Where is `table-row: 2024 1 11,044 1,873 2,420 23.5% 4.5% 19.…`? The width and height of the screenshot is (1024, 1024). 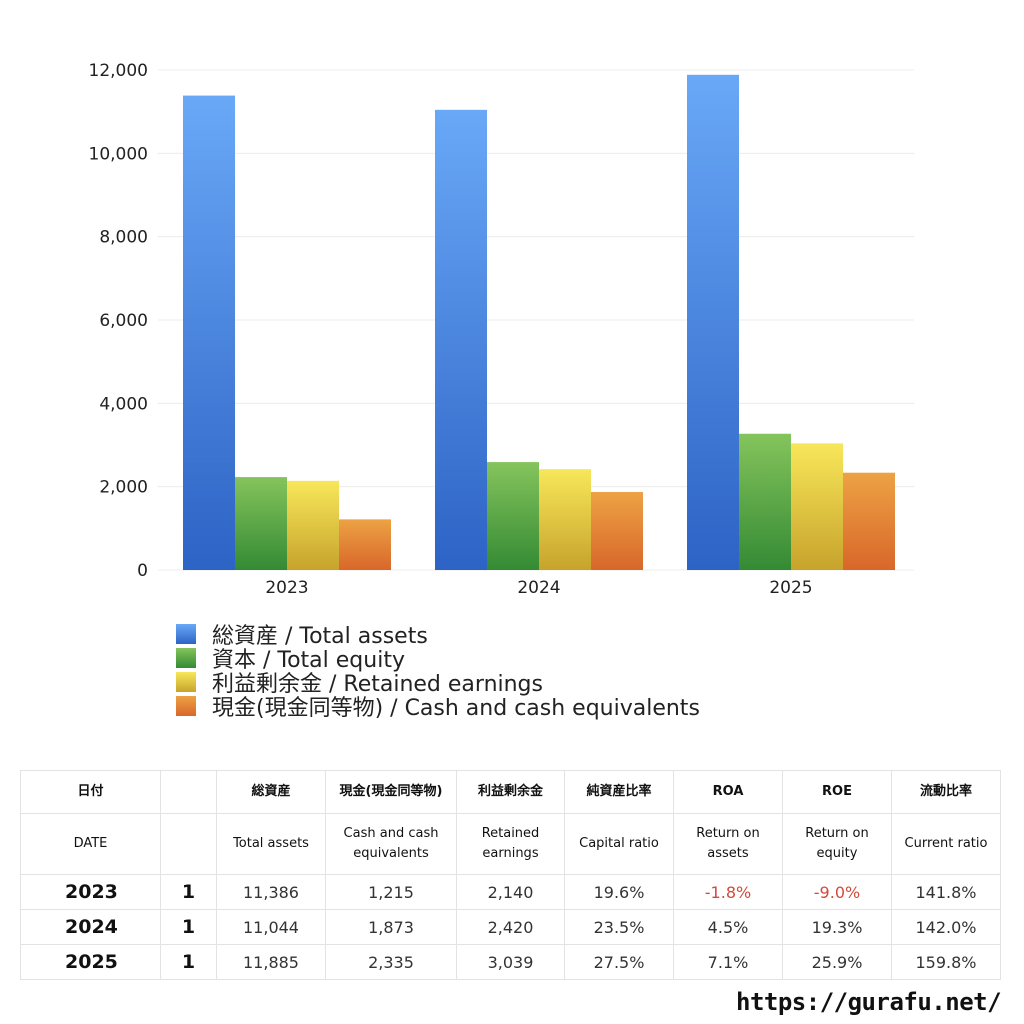
table-row: 2024 1 11,044 1,873 2,420 23.5% 4.5% 19.… is located at coordinates (510, 927).